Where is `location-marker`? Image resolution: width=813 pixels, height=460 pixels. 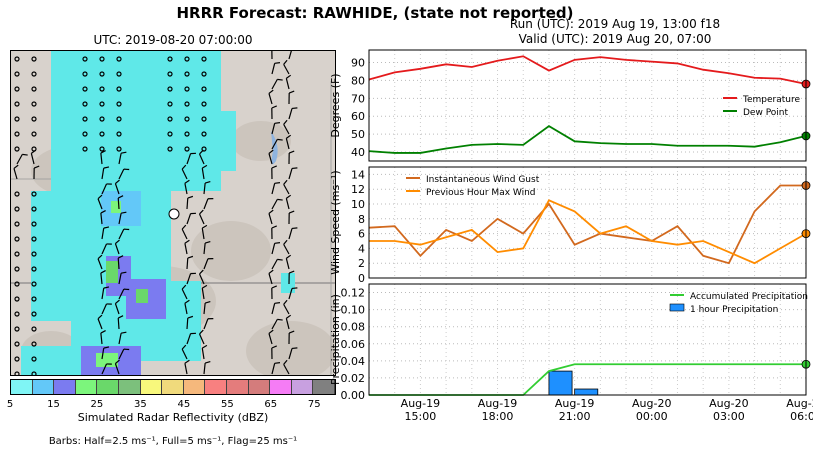 location-marker is located at coordinates (174, 214).